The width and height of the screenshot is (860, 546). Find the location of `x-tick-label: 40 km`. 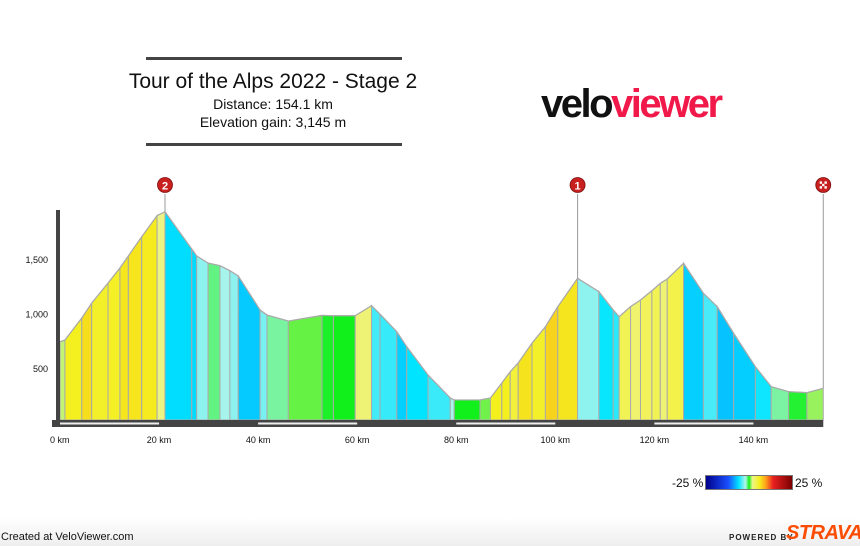

x-tick-label: 40 km is located at coordinates (258, 440).